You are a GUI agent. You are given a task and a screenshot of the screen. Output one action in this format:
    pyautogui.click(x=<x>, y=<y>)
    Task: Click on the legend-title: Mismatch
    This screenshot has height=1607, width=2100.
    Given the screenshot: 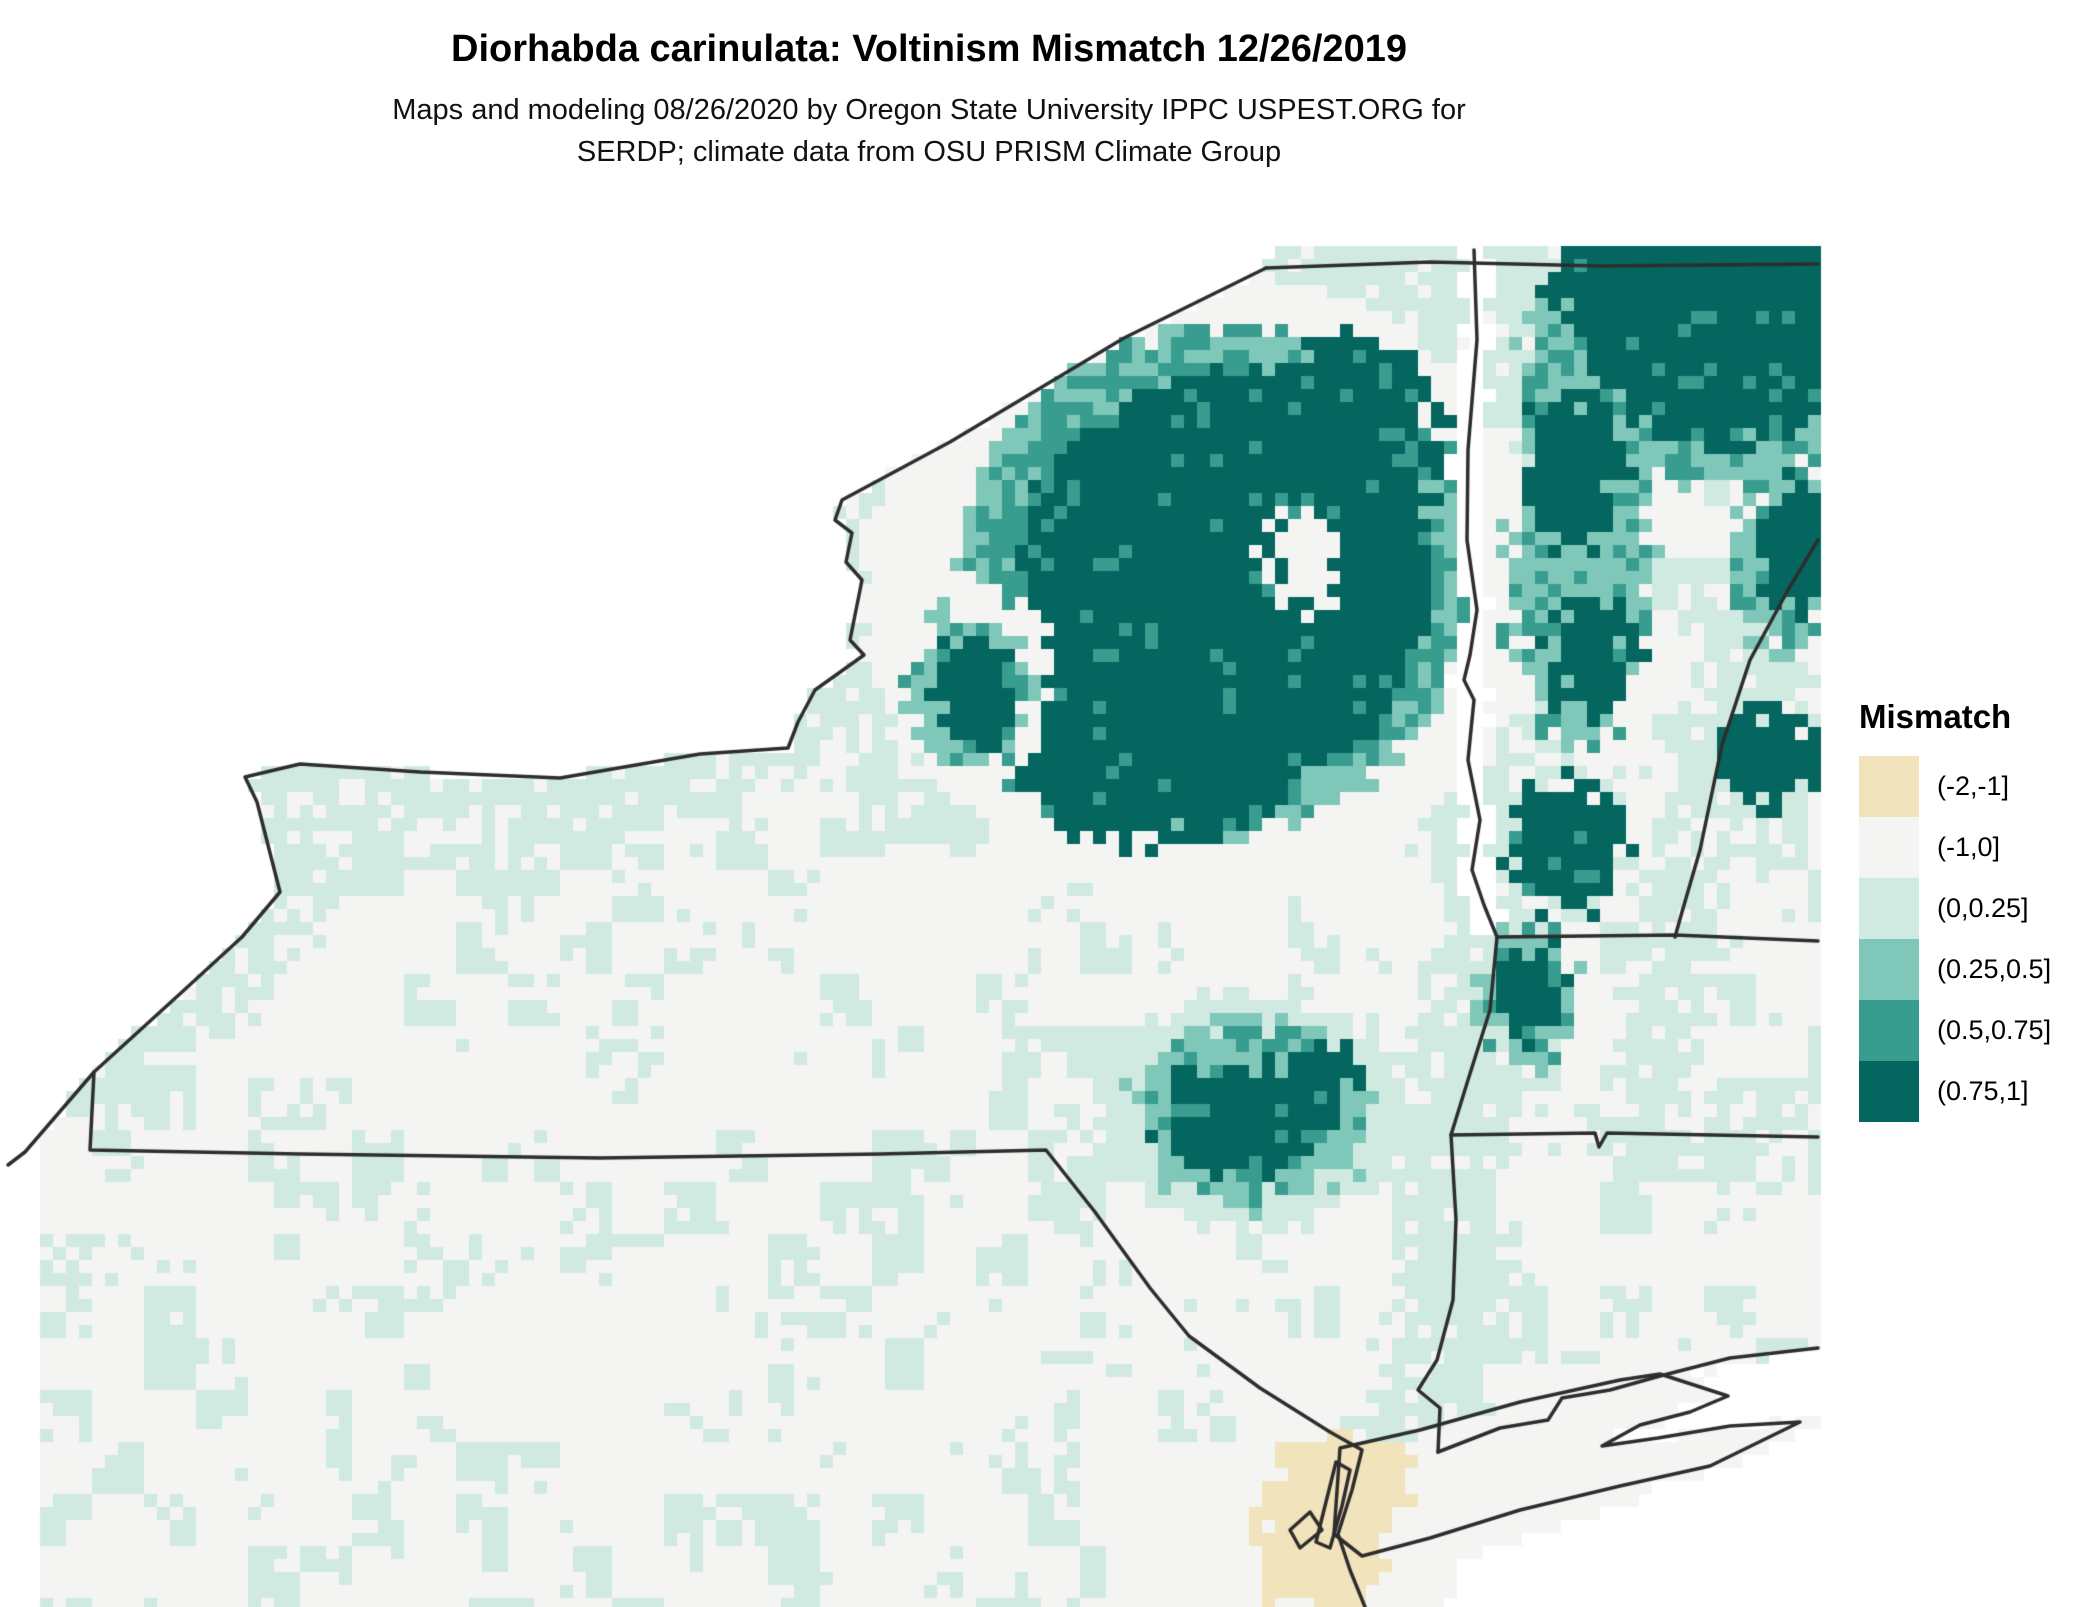 What is the action you would take?
    pyautogui.click(x=1935, y=716)
    